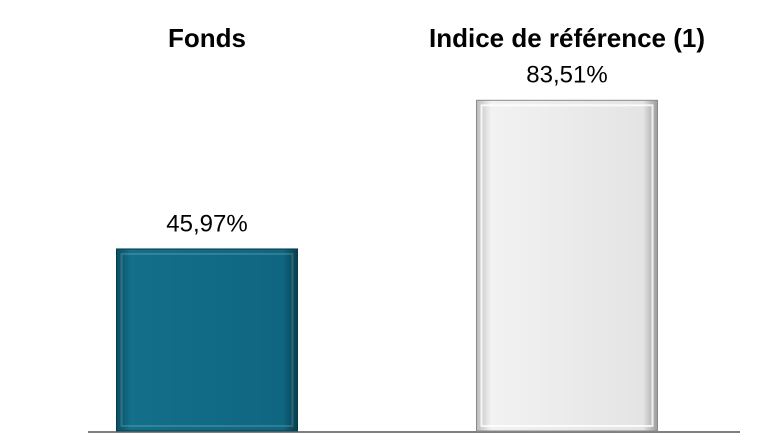 The width and height of the screenshot is (760, 440). What do you see at coordinates (566, 75) in the screenshot?
I see `value-label: 83,51%` at bounding box center [566, 75].